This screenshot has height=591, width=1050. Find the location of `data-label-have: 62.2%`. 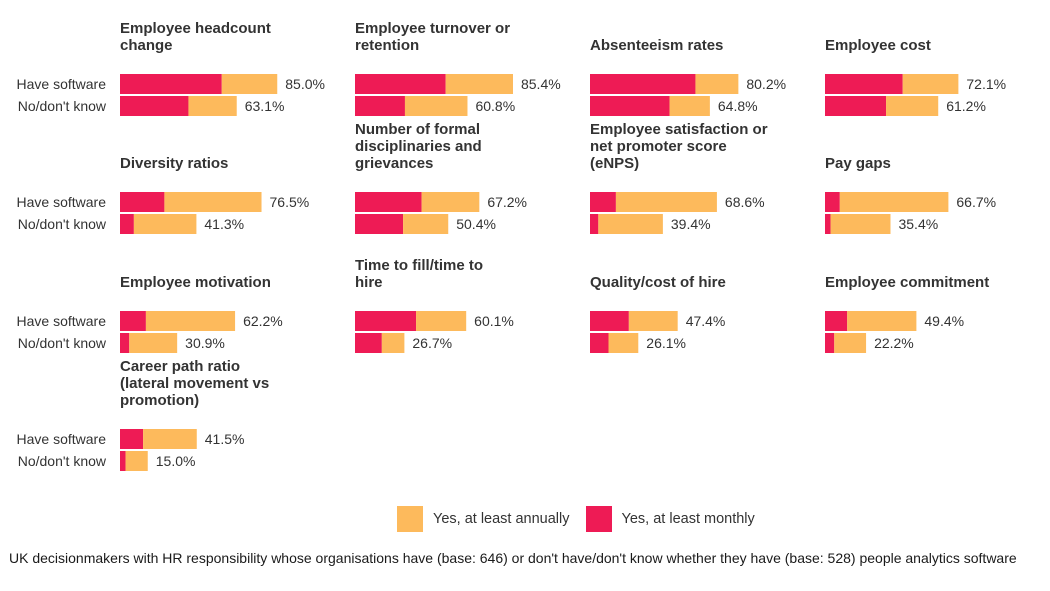

data-label-have: 62.2% is located at coordinates (263, 321).